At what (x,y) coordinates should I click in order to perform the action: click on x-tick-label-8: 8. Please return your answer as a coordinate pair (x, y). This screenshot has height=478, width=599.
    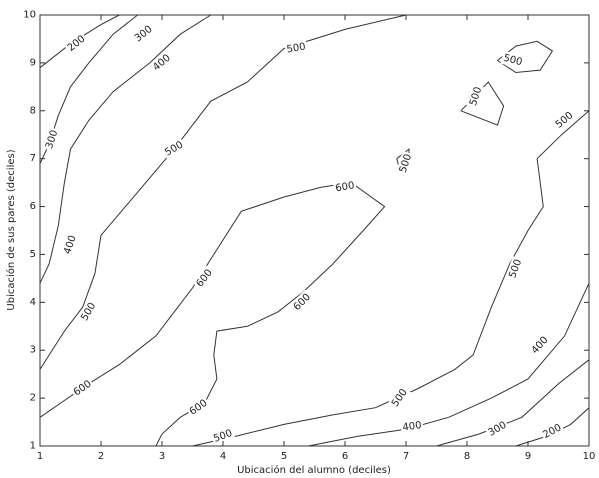
    Looking at the image, I should click on (467, 456).